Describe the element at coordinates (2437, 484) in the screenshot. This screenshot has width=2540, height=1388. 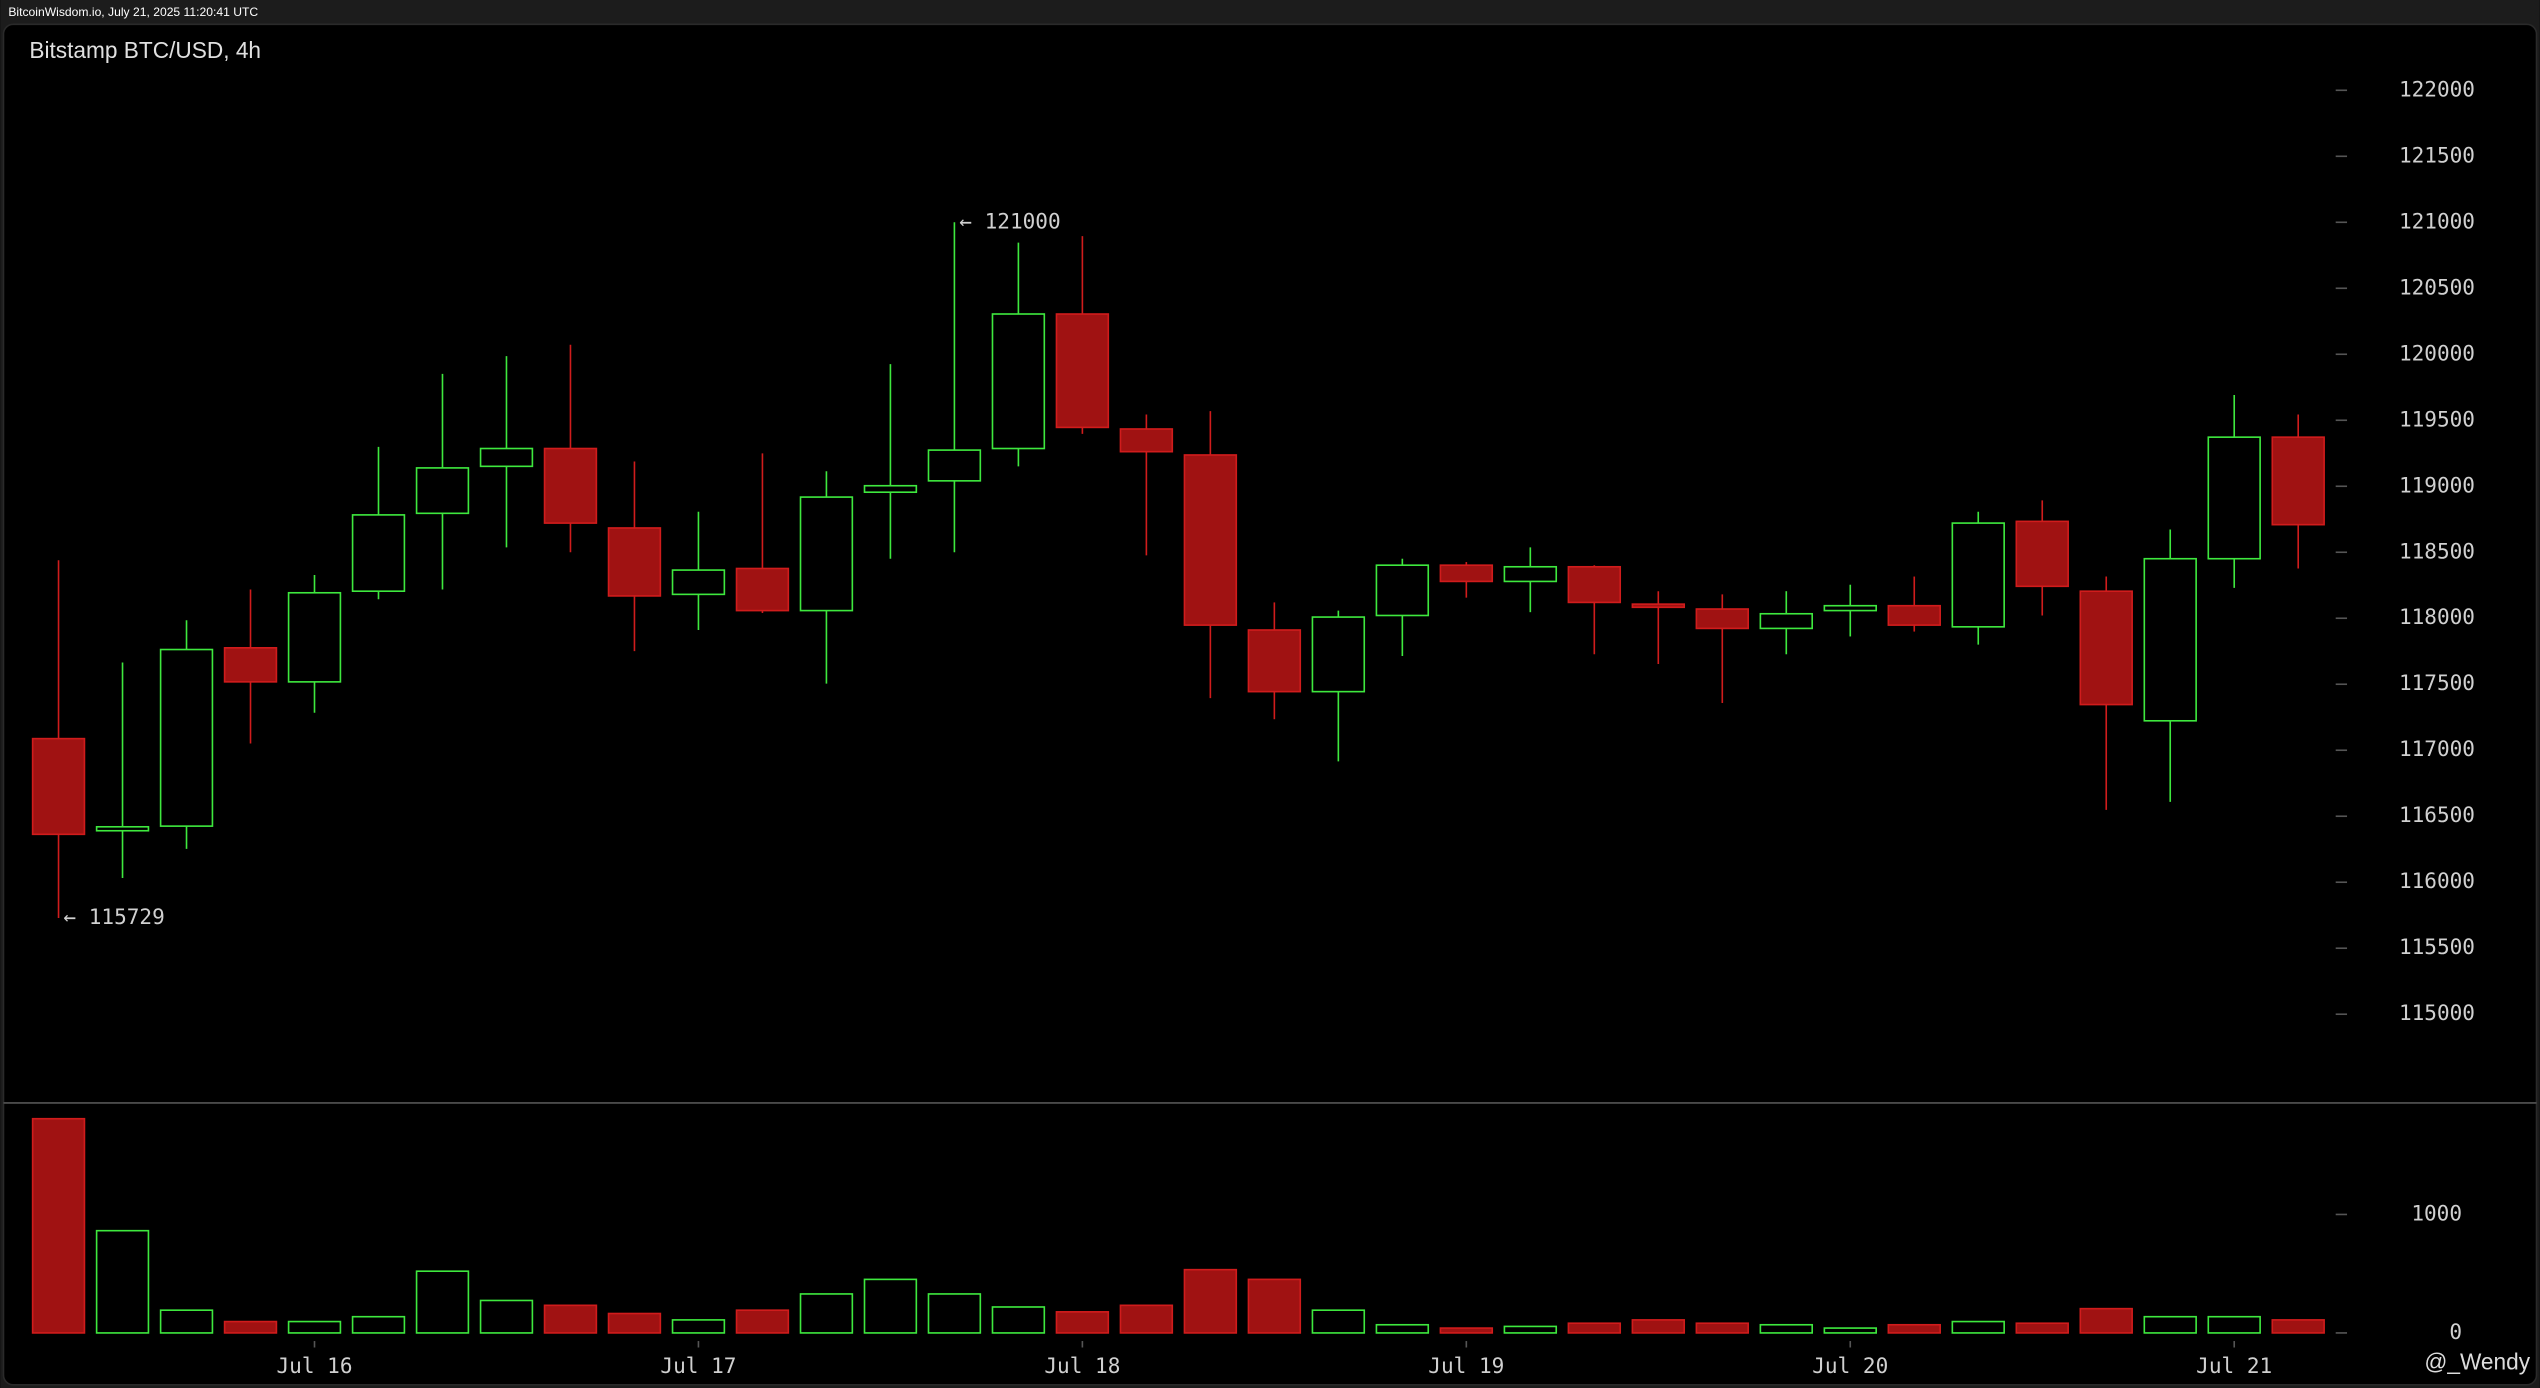
I see `y-tick-label: 119000` at that location.